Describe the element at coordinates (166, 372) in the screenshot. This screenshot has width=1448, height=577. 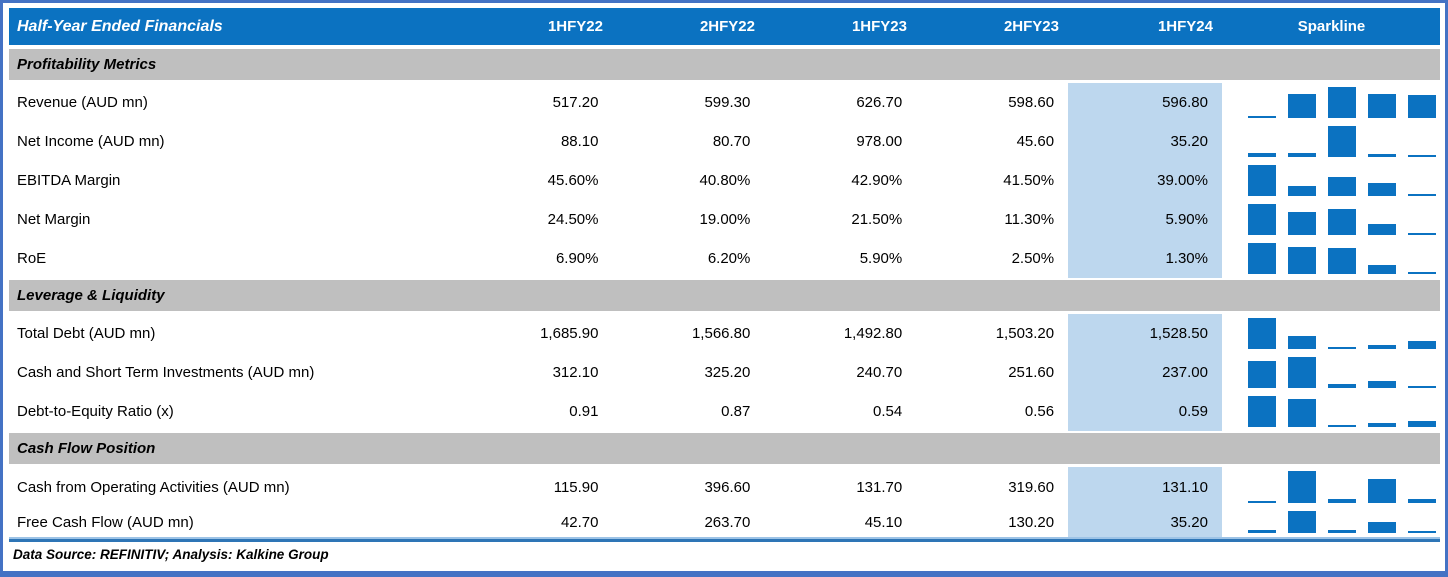
I see `row-label: Cash and Short Term Investments (AUD mn)` at that location.